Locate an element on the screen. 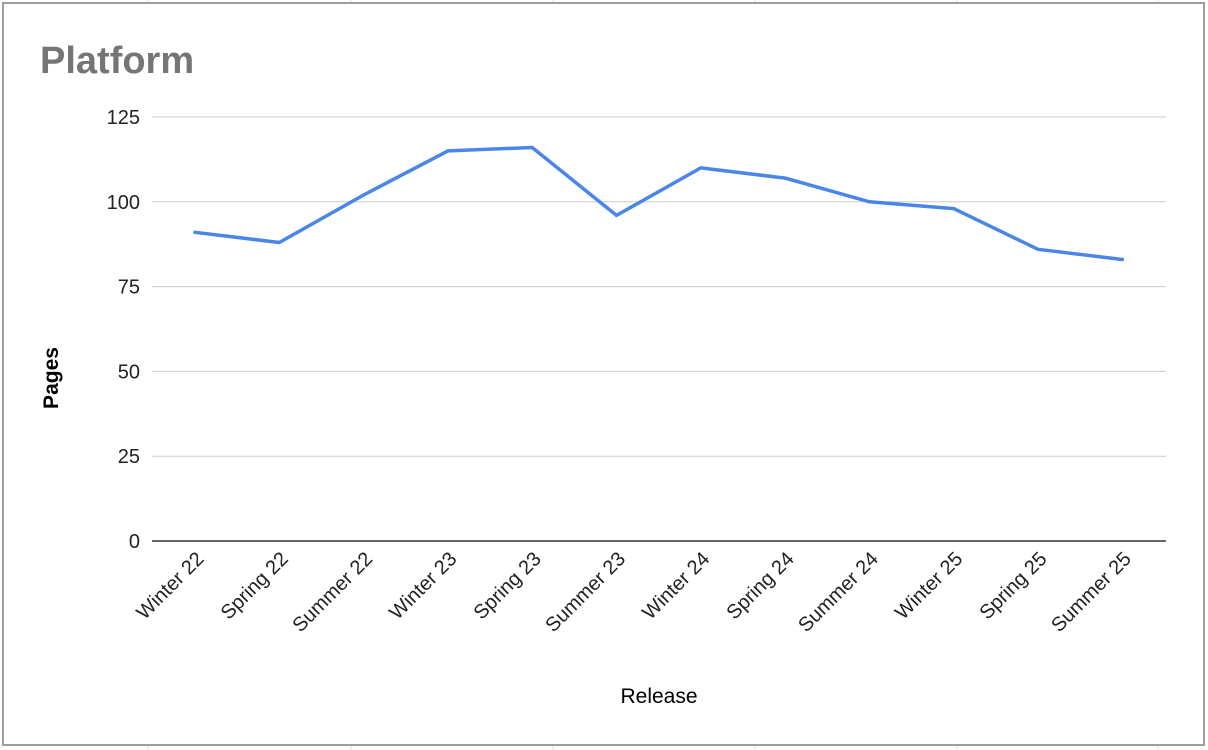 The image size is (1208, 750). y-tick-labels: 0 25 50 75 100 125 is located at coordinates (123, 330).